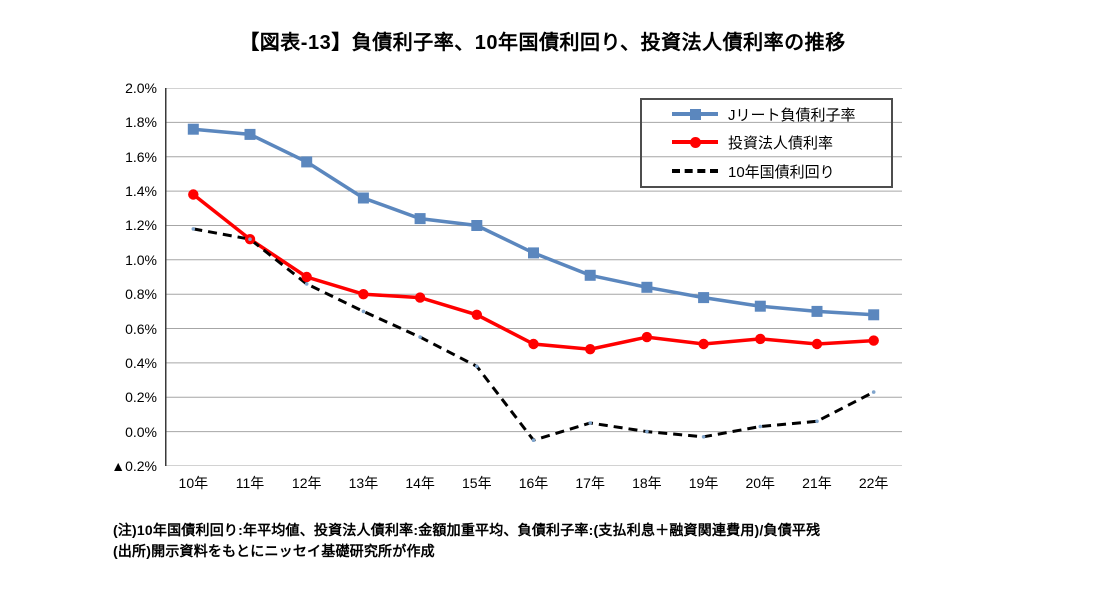 The height and width of the screenshot is (598, 1117). What do you see at coordinates (141, 328) in the screenshot?
I see `y-tick-label: 0.6%` at bounding box center [141, 328].